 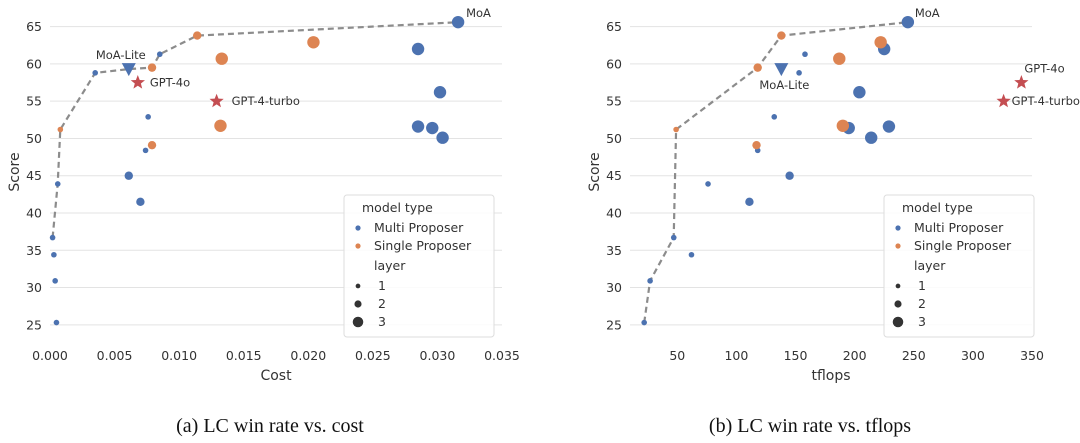 I want to click on x-tick-label: 350, so click(x=1032, y=355).